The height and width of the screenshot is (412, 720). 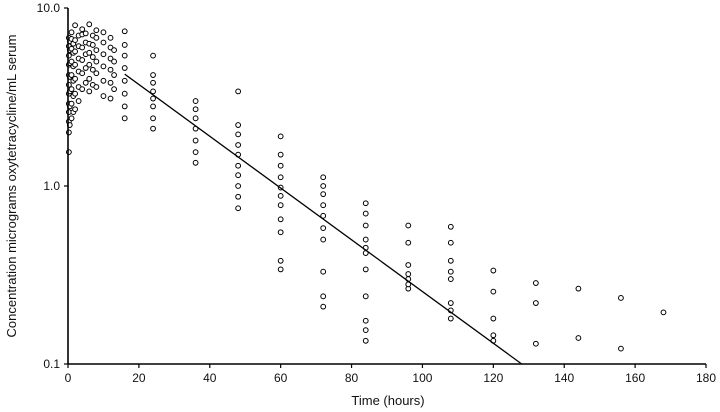 I want to click on x-tick-label: 160, so click(x=635, y=378).